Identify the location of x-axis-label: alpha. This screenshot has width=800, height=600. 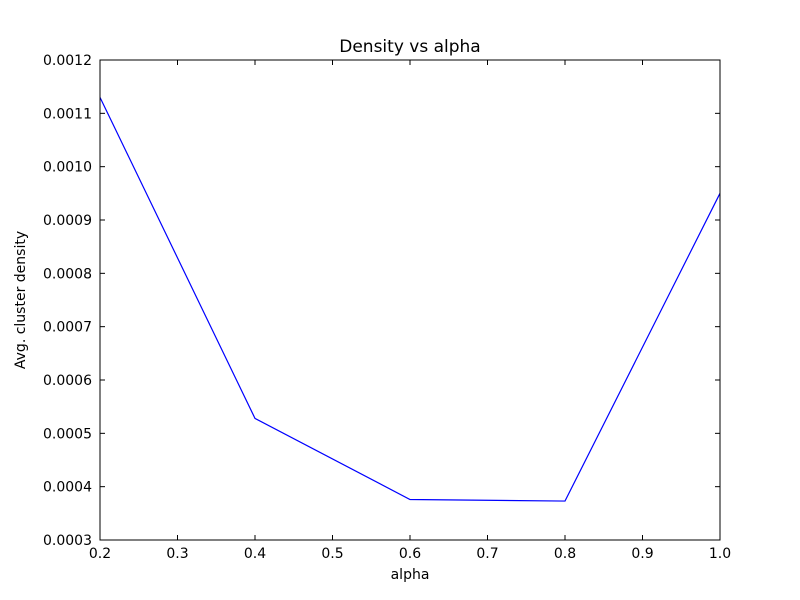
(410, 575).